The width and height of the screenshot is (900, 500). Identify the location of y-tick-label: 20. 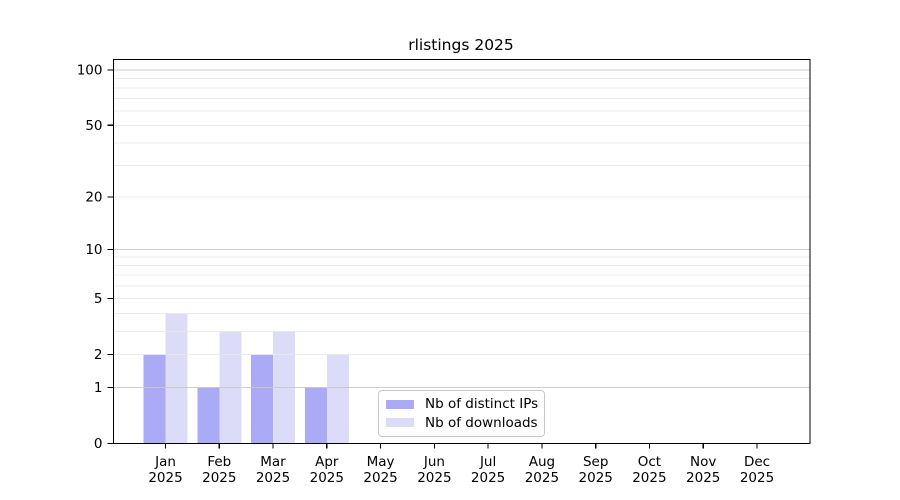
(93, 198).